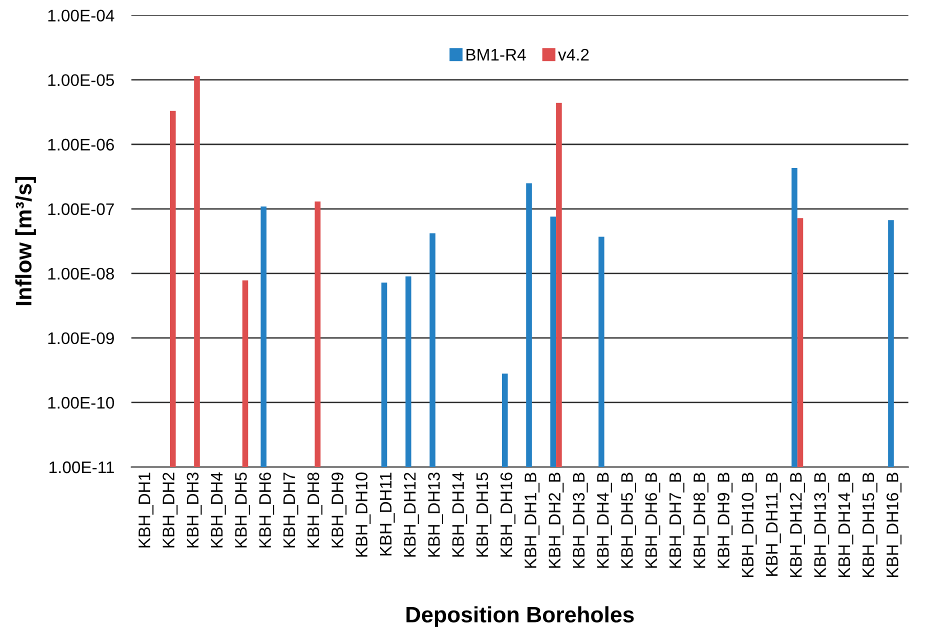 This screenshot has height=638, width=925. I want to click on x-tick-label: KBH_DH12, so click(411, 514).